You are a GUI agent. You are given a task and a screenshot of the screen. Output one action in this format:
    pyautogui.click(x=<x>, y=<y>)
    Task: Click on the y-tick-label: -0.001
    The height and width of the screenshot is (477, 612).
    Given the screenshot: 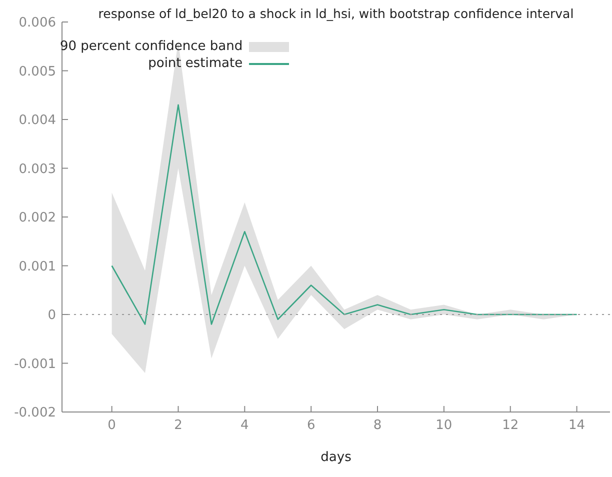 What is the action you would take?
    pyautogui.click(x=35, y=364)
    